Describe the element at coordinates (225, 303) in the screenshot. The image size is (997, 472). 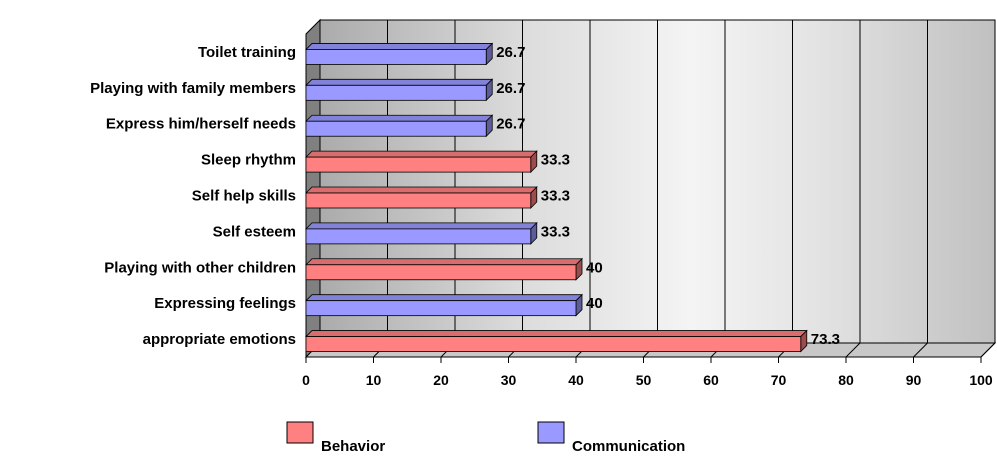
I see `category-label: Expressing feelings` at that location.